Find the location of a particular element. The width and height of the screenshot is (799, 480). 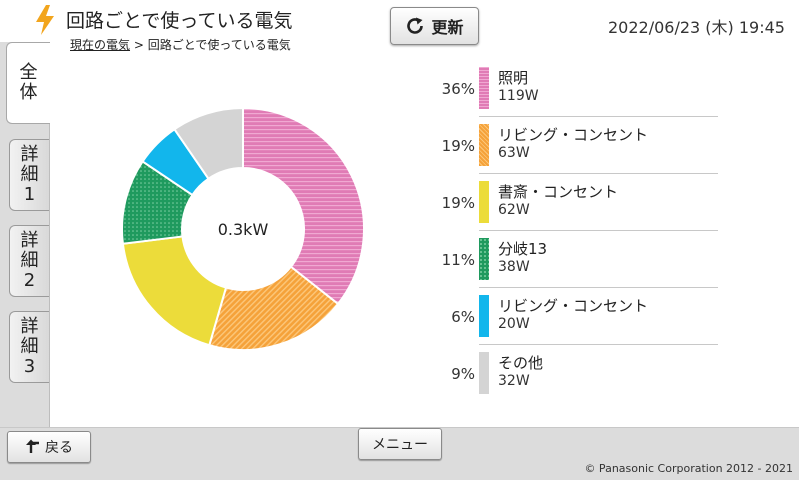

menu-label: メニュー is located at coordinates (400, 445).